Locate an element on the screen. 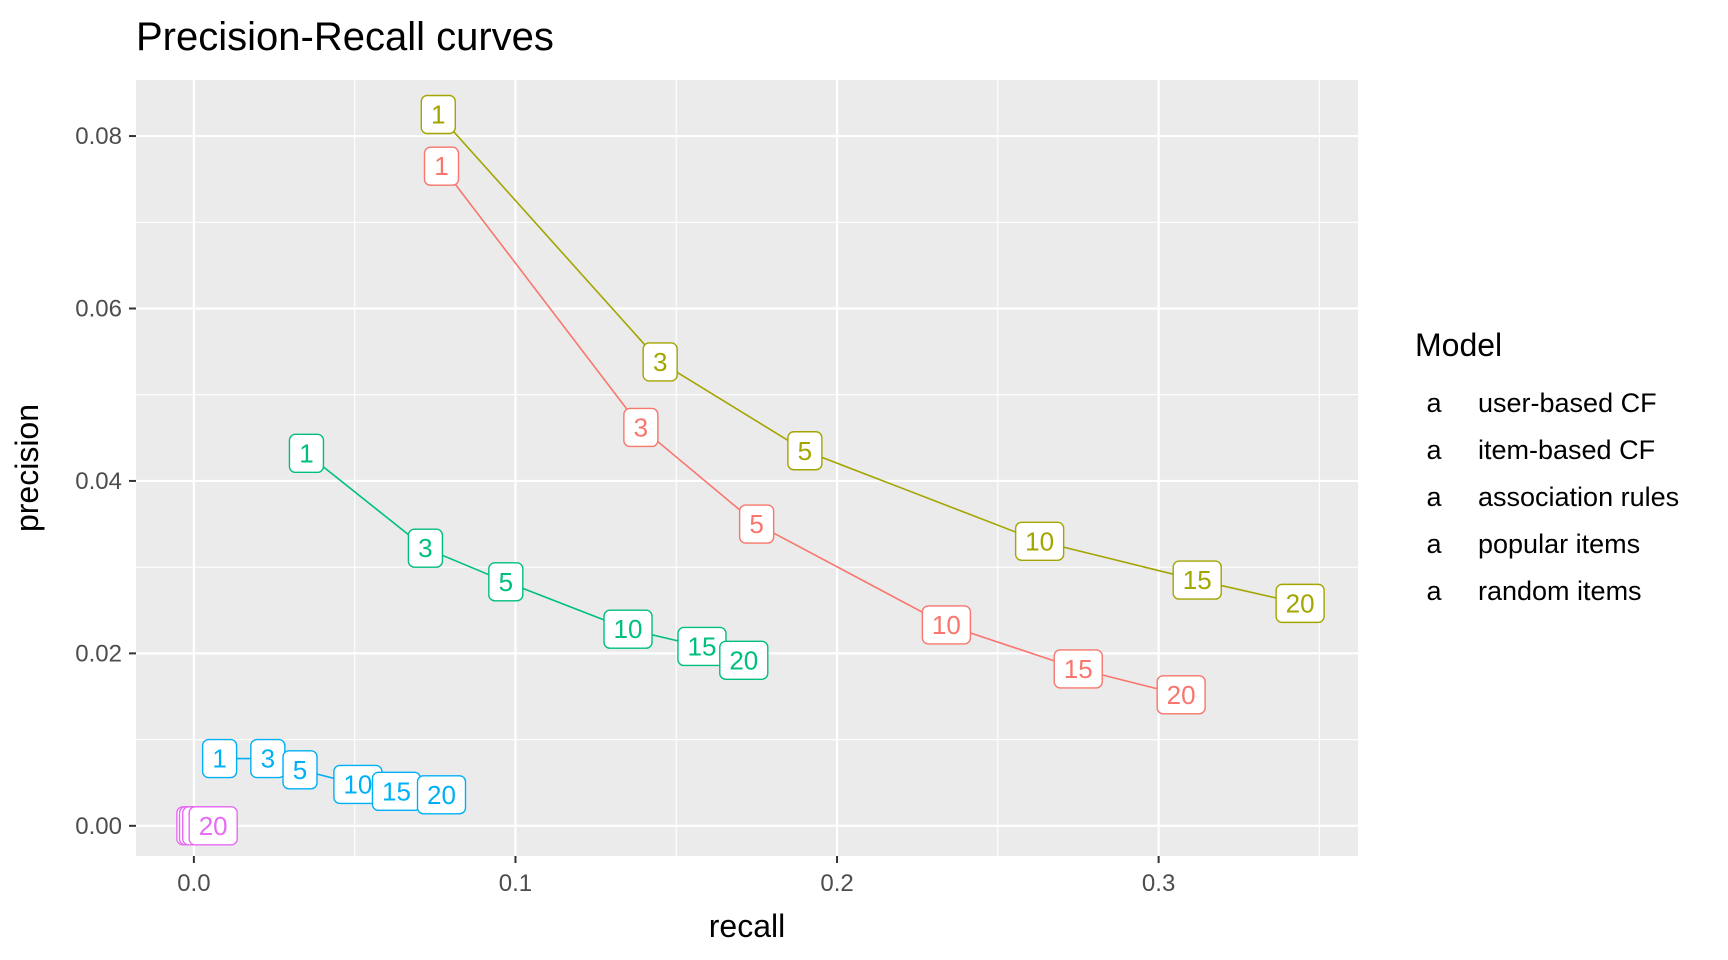 This screenshot has width=1728, height=960. legend-item: a random items is located at coordinates (1533, 591).